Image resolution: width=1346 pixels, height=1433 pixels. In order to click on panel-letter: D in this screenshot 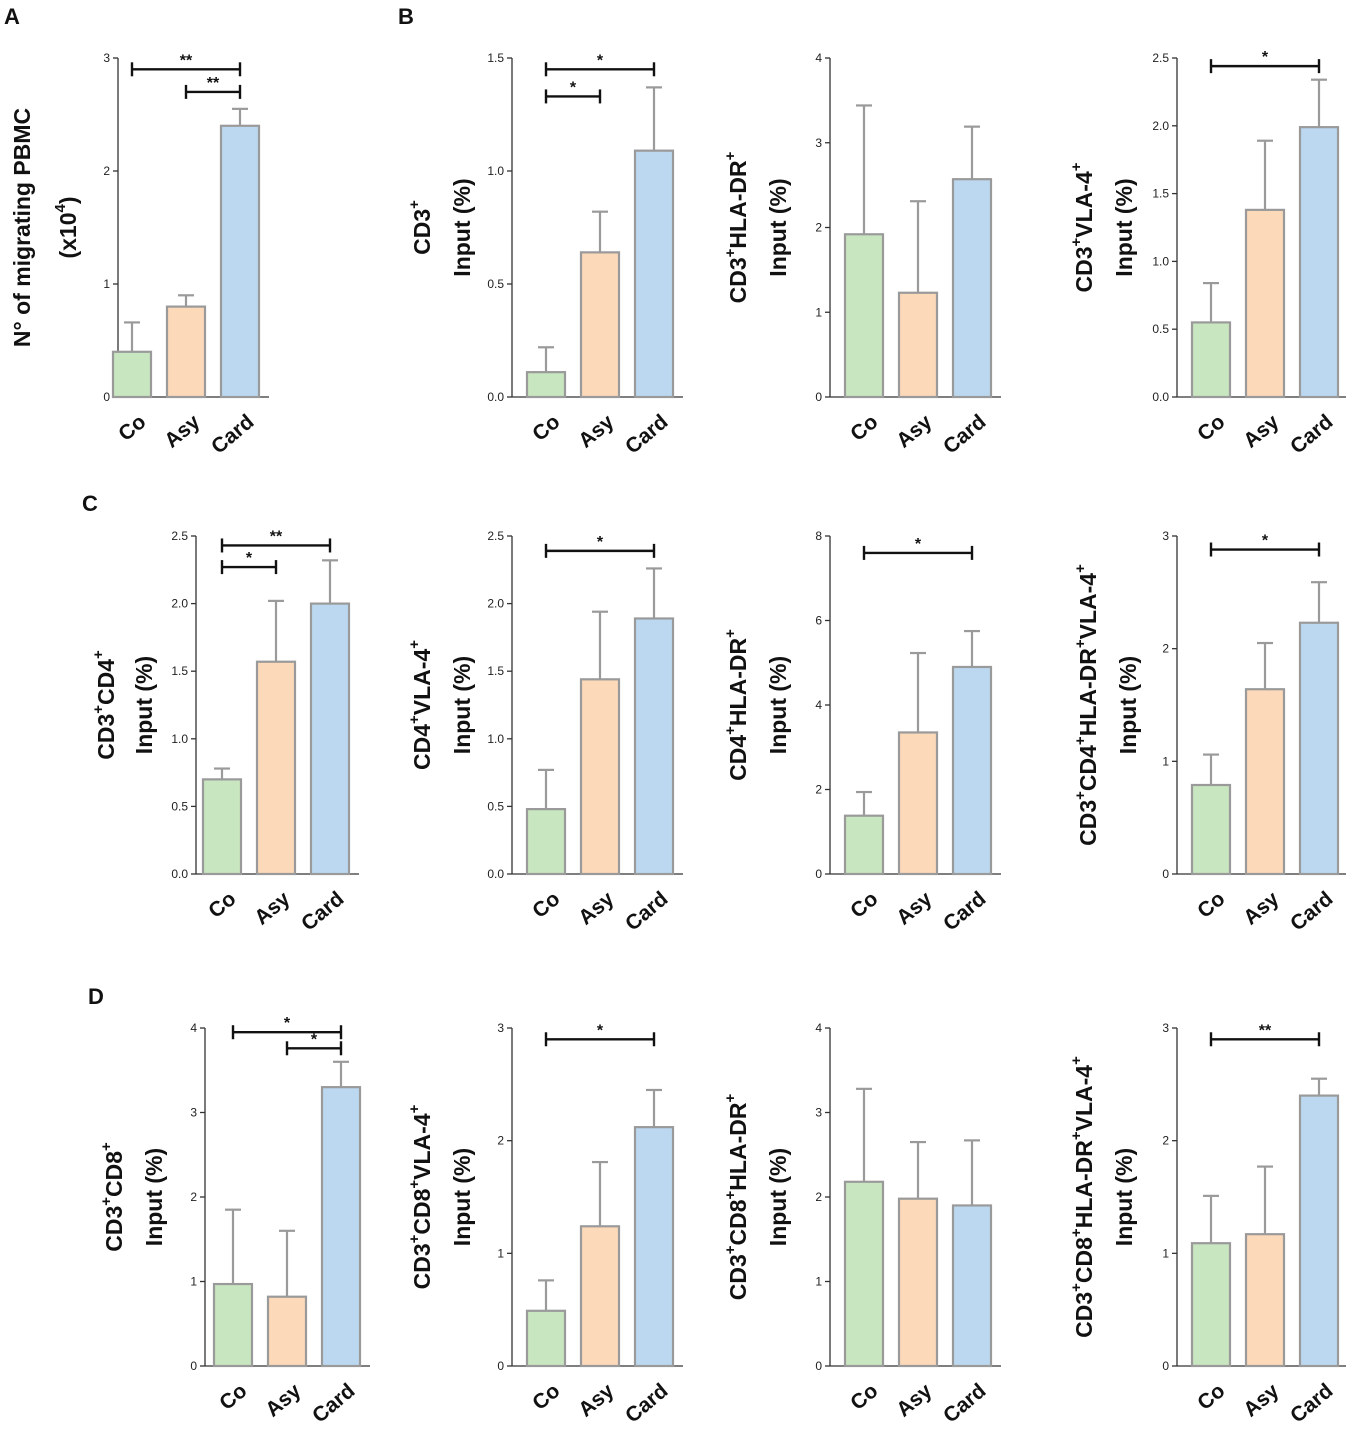, I will do `click(96, 996)`.